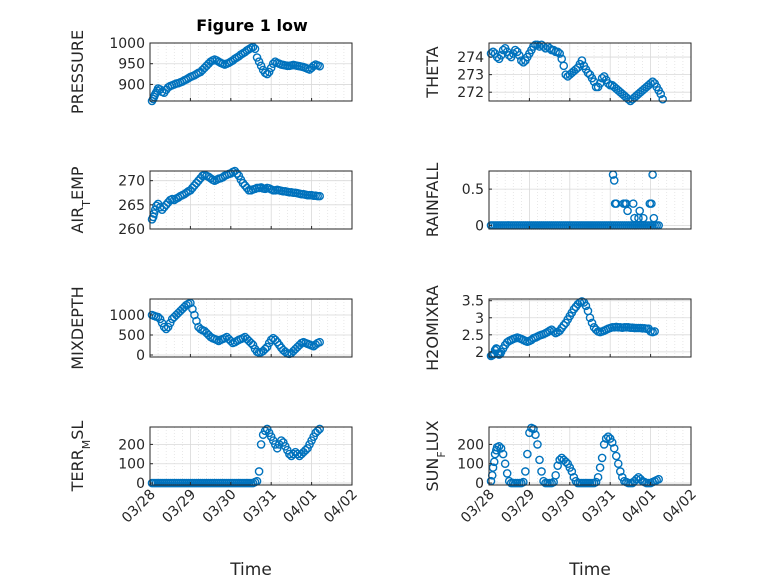 This screenshot has width=778, height=583. What do you see at coordinates (479, 353) in the screenshot?
I see `y-tick-label: 2` at bounding box center [479, 353].